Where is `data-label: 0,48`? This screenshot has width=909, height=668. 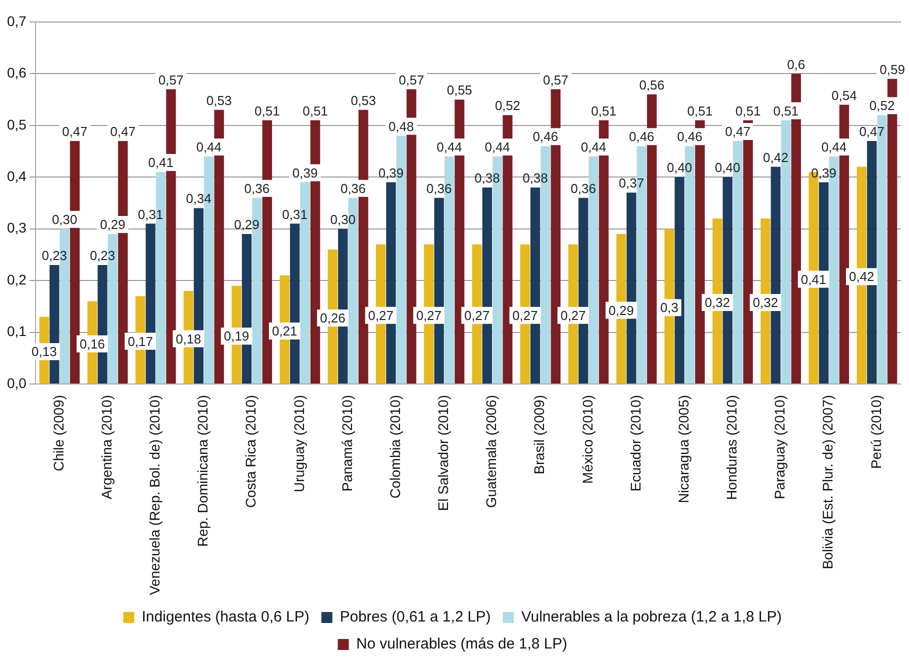
data-label: 0,48 is located at coordinates (401, 126).